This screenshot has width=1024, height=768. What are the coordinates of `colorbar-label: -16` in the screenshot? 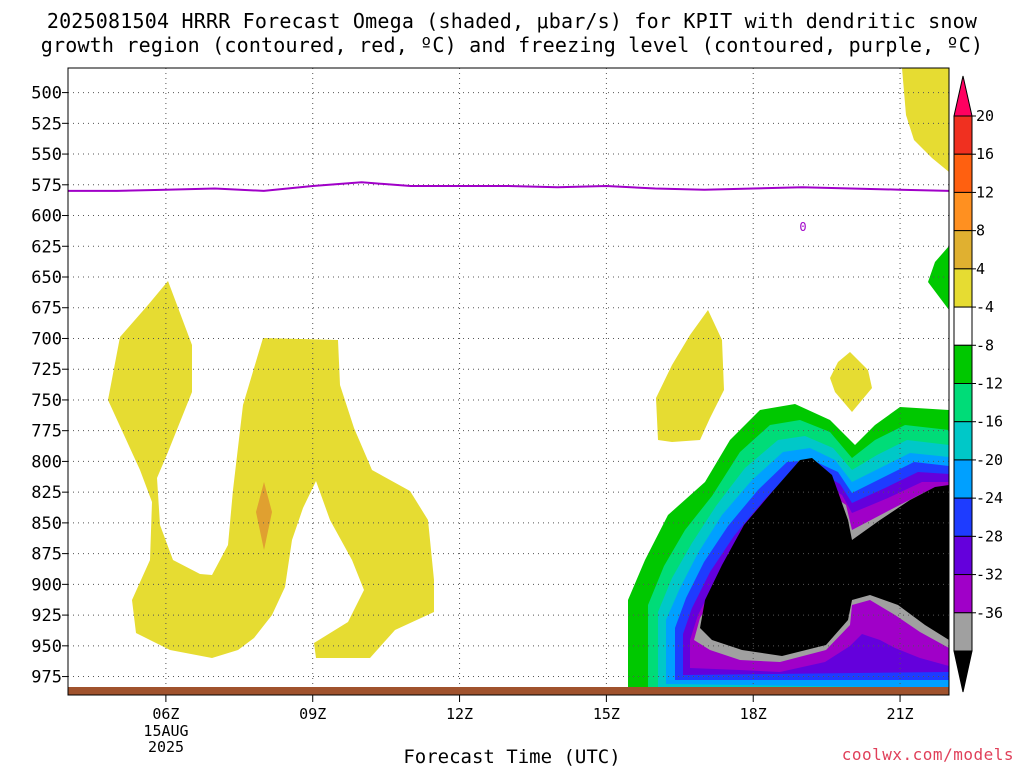 It's located at (989, 422).